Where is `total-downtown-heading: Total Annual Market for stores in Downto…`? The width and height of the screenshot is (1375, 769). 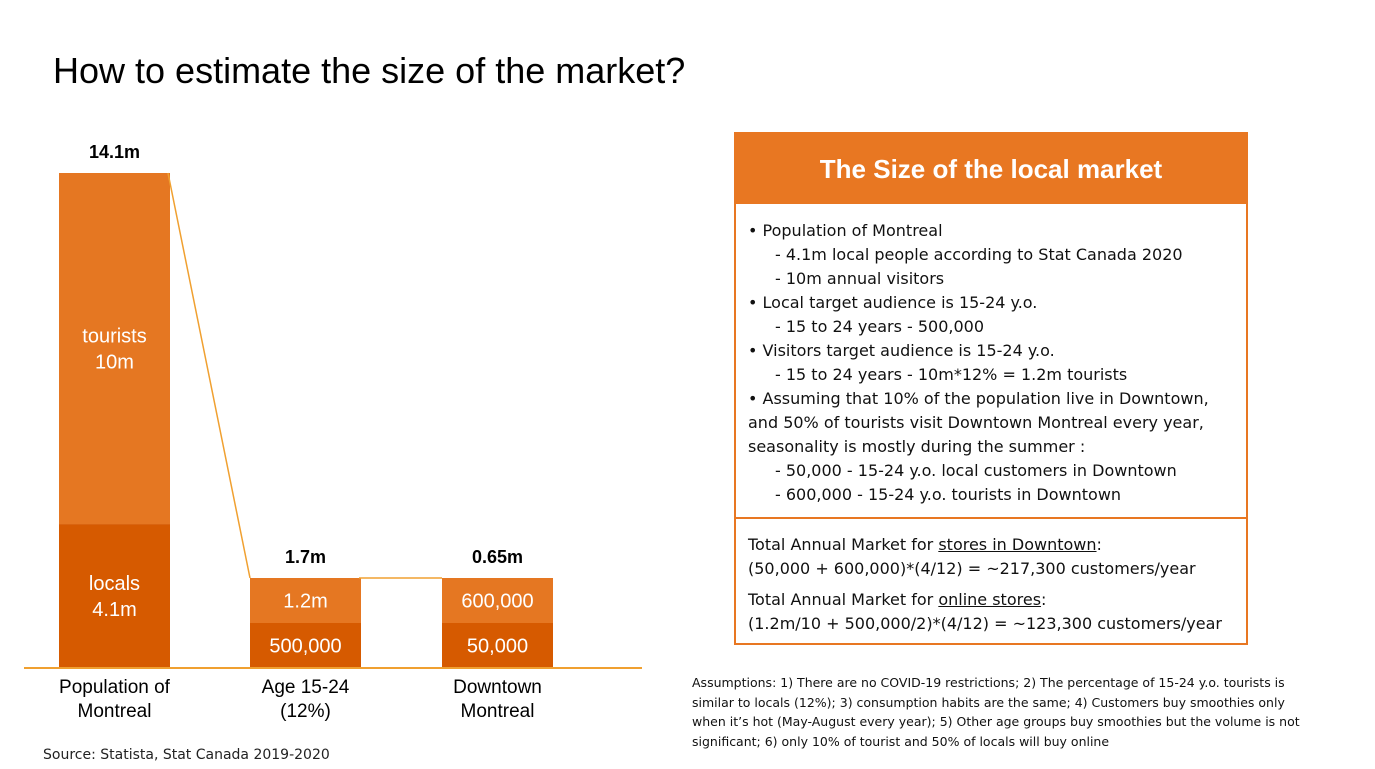 total-downtown-heading: Total Annual Market for stores in Downto… is located at coordinates (925, 544).